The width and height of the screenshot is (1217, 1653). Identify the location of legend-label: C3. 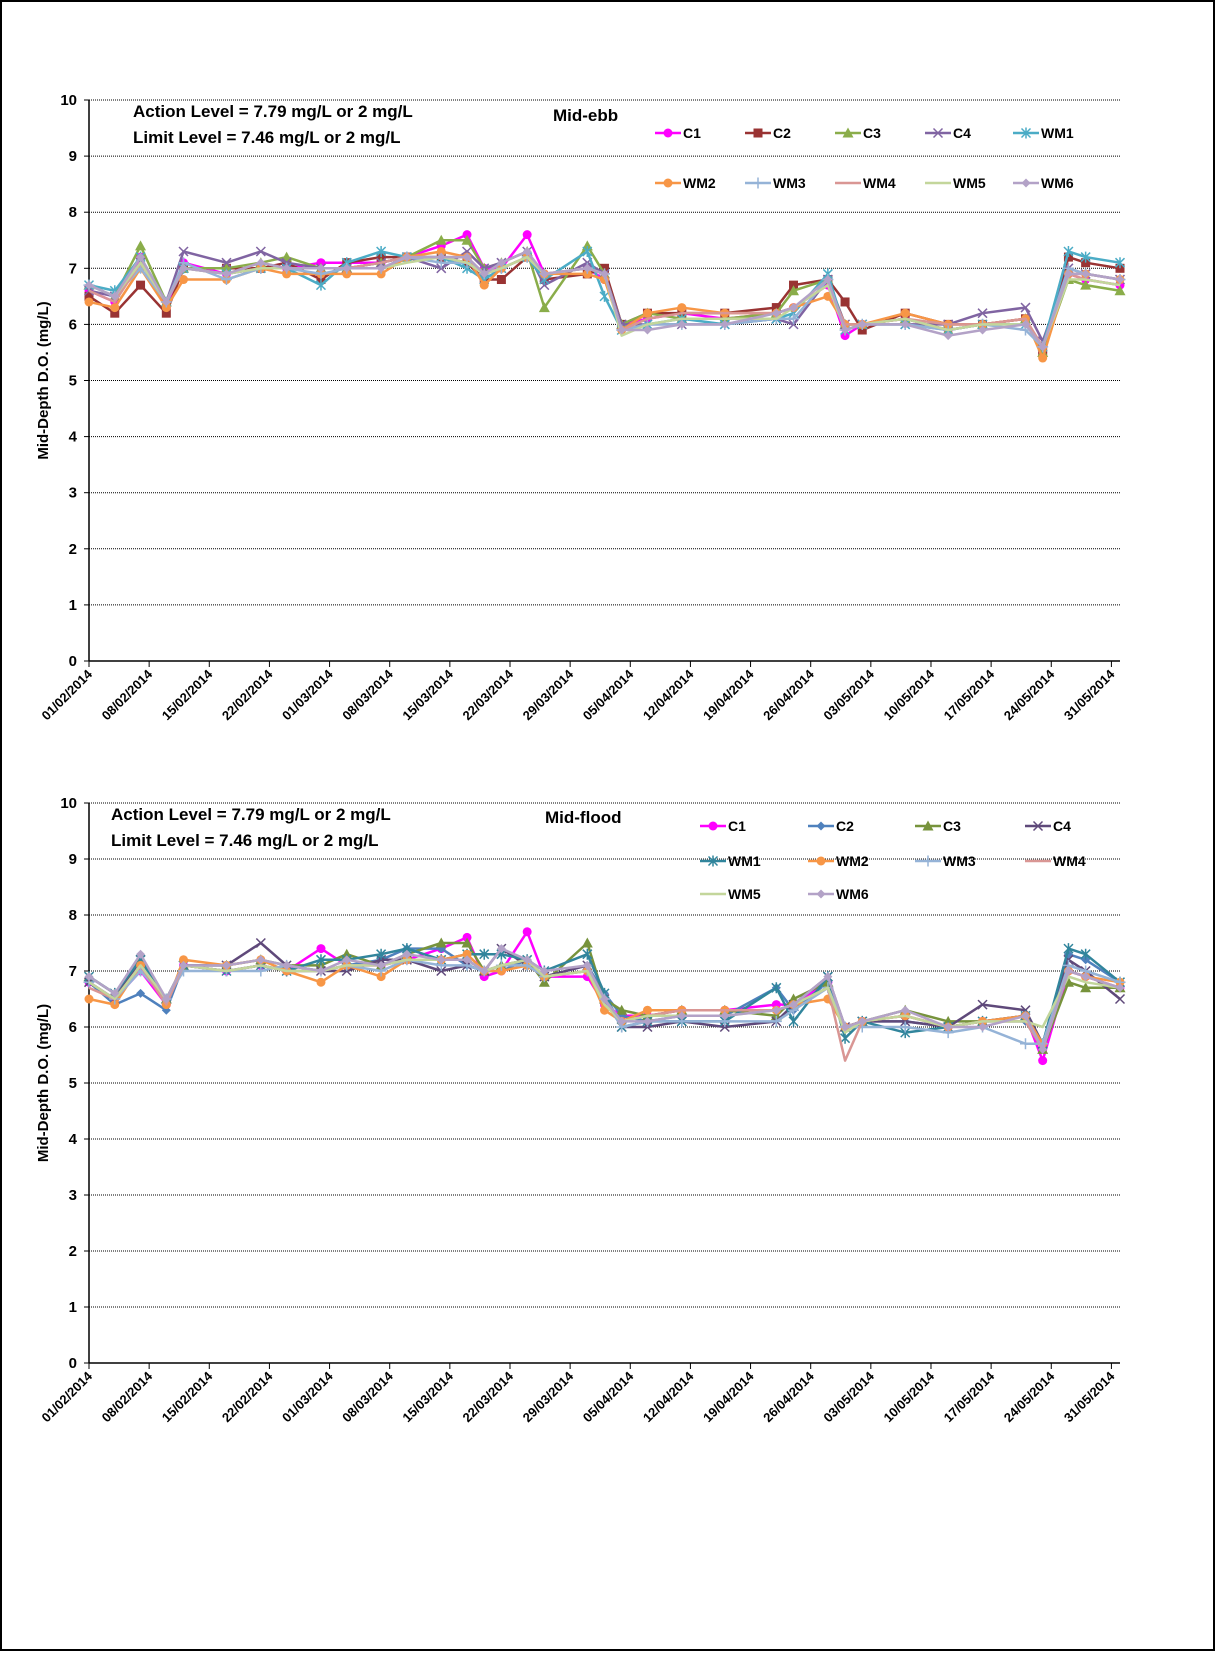
(952, 826).